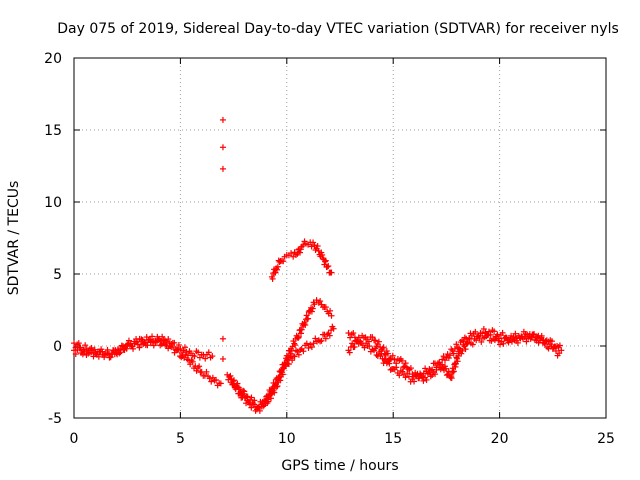  I want to click on x-tick-label: 20, so click(500, 439).